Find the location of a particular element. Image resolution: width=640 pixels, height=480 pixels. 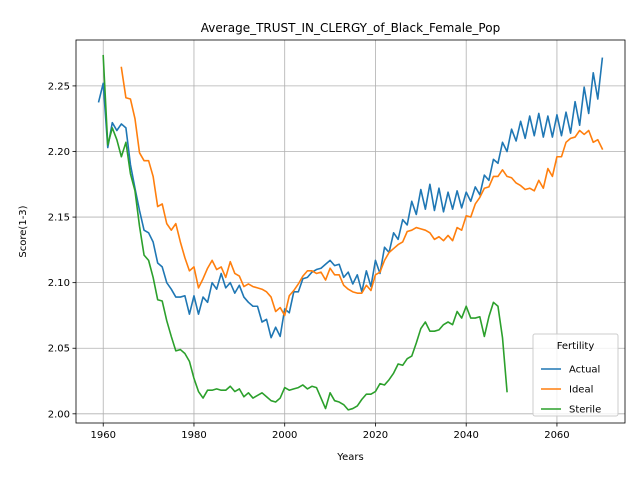

y-tick-label: 2.00 is located at coordinates (59, 414).